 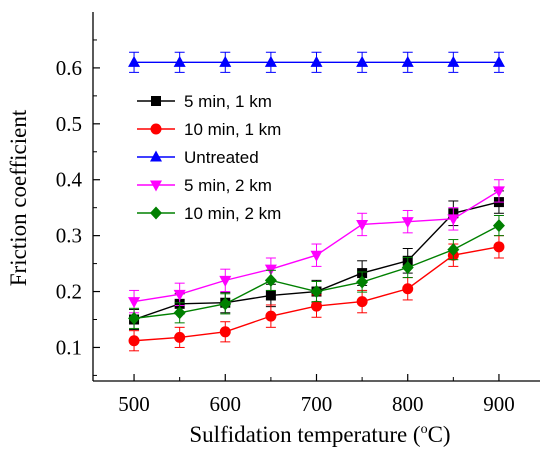 I want to click on legend-label: Untreated, so click(x=221, y=157).